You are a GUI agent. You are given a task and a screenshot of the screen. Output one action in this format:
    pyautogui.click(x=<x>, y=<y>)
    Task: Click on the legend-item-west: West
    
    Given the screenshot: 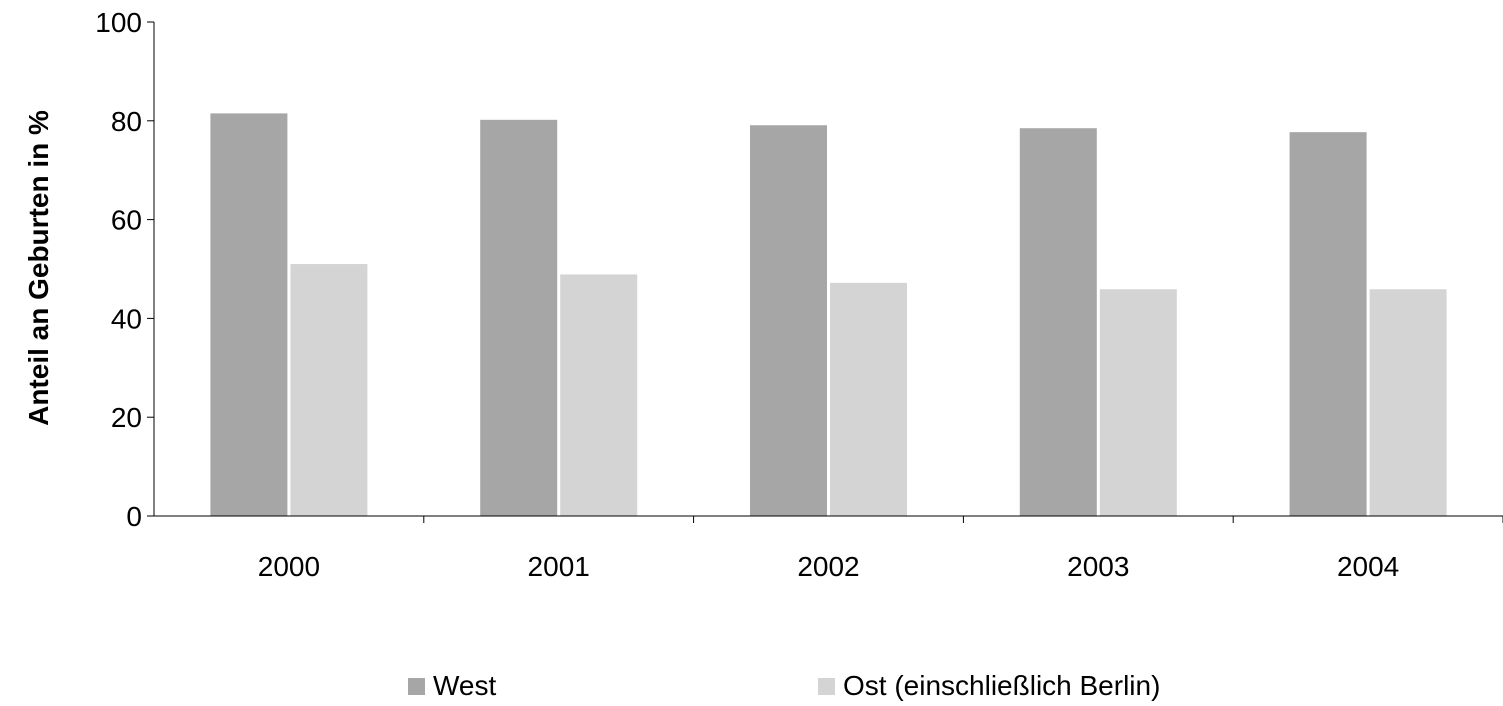 What is the action you would take?
    pyautogui.click(x=452, y=686)
    